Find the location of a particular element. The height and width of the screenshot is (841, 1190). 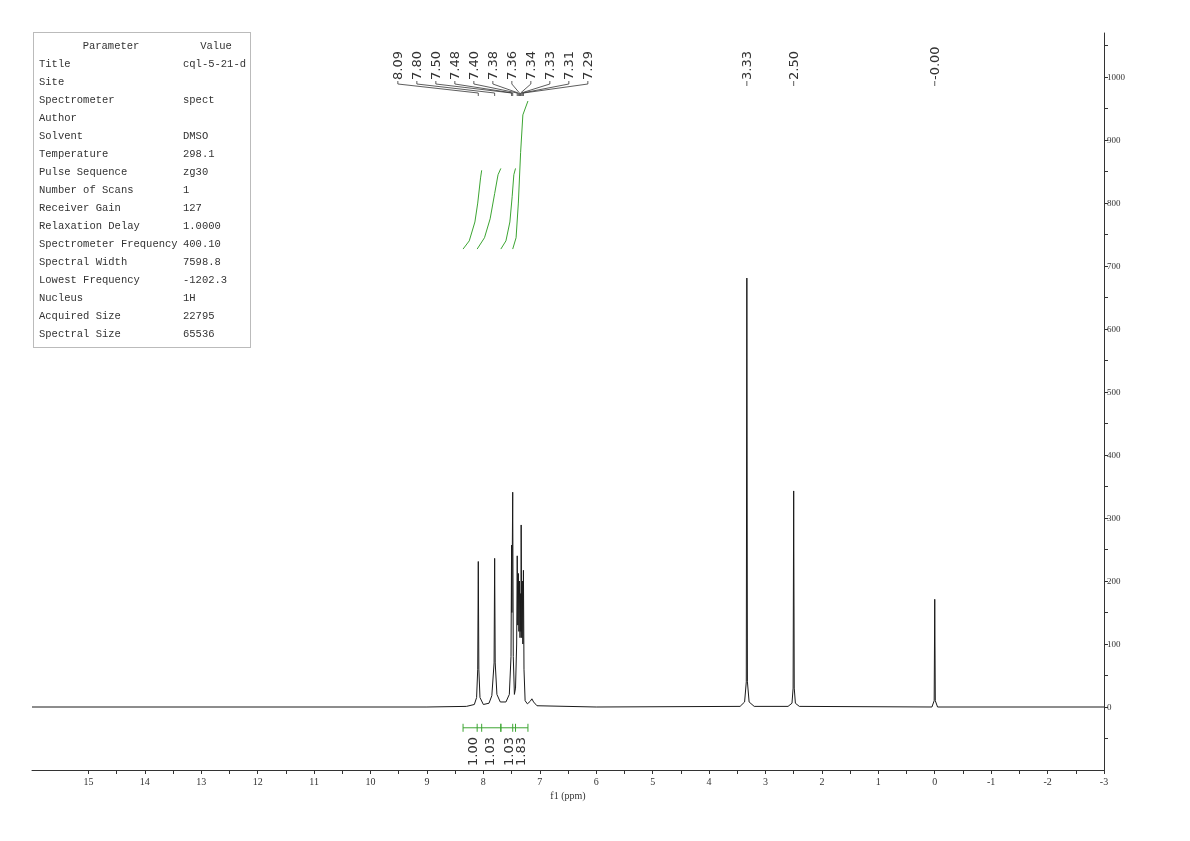

annotation: 7.34 is located at coordinates (531, 65).